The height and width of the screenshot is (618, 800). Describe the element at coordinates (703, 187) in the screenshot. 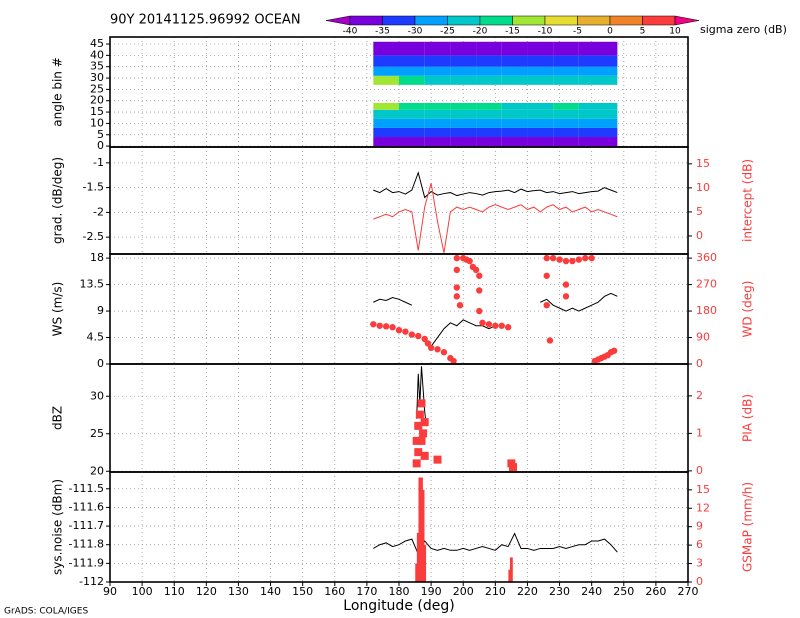

I see `y2-tick-label: 10` at that location.